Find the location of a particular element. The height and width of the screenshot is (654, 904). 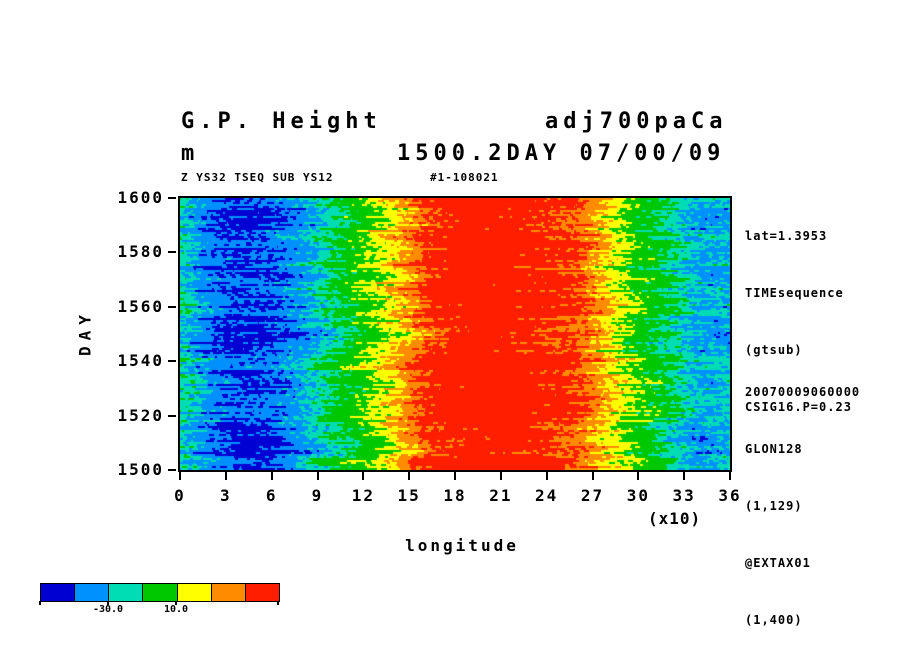

annotation-line: CSIG16.P=0.23 is located at coordinates (798, 407).